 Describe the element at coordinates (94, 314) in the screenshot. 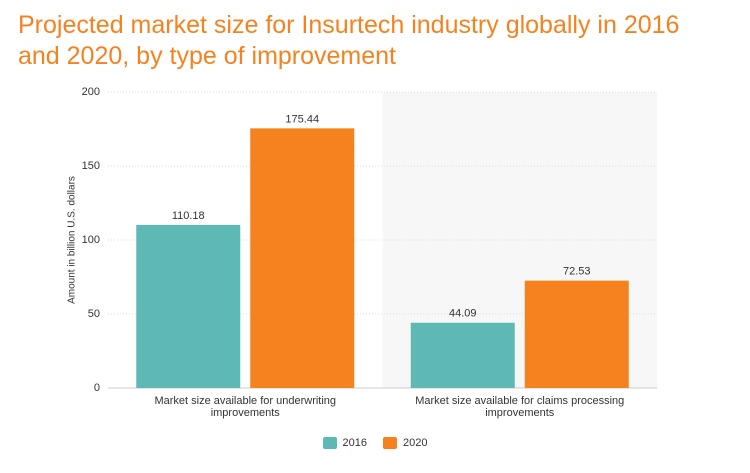

I see `y-tick-label: 50` at that location.